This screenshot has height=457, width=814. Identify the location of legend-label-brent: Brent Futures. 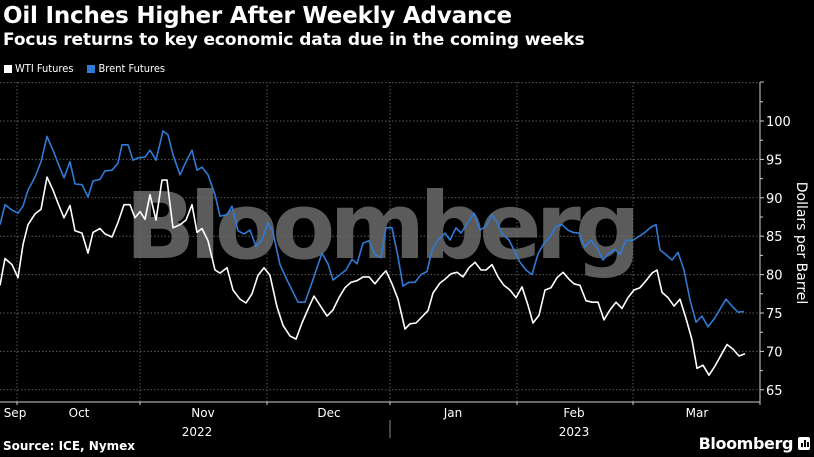
(132, 68).